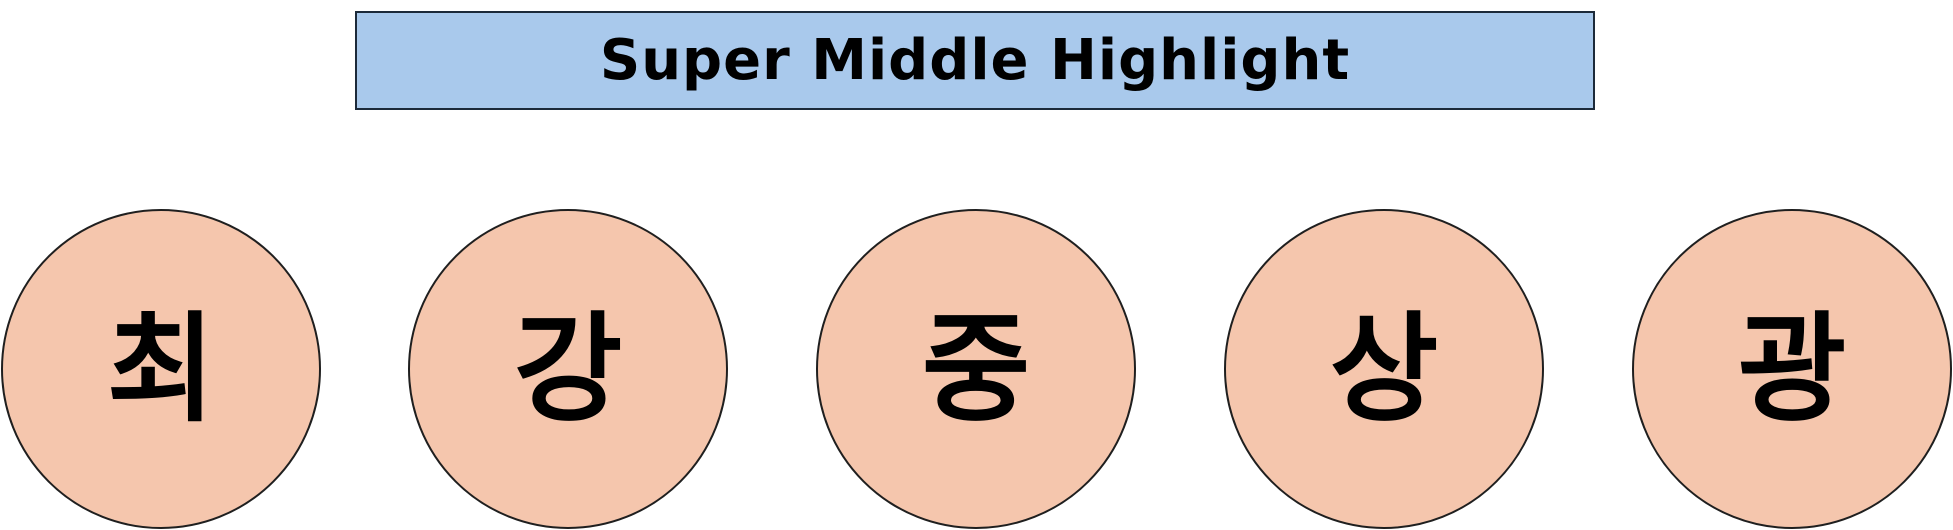  I want to click on circle-label-1: 최, so click(161, 369).